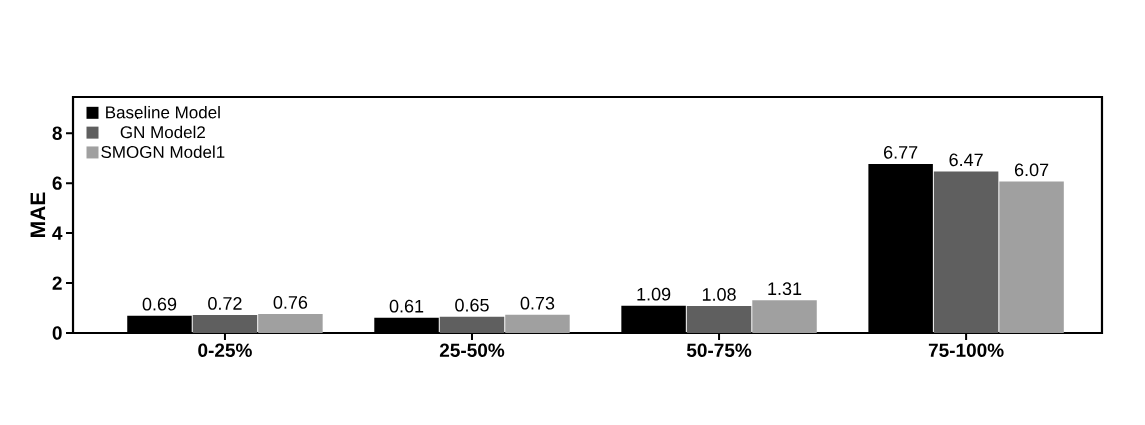 This screenshot has height=425, width=1145. I want to click on data-label: 0.65, so click(472, 305).